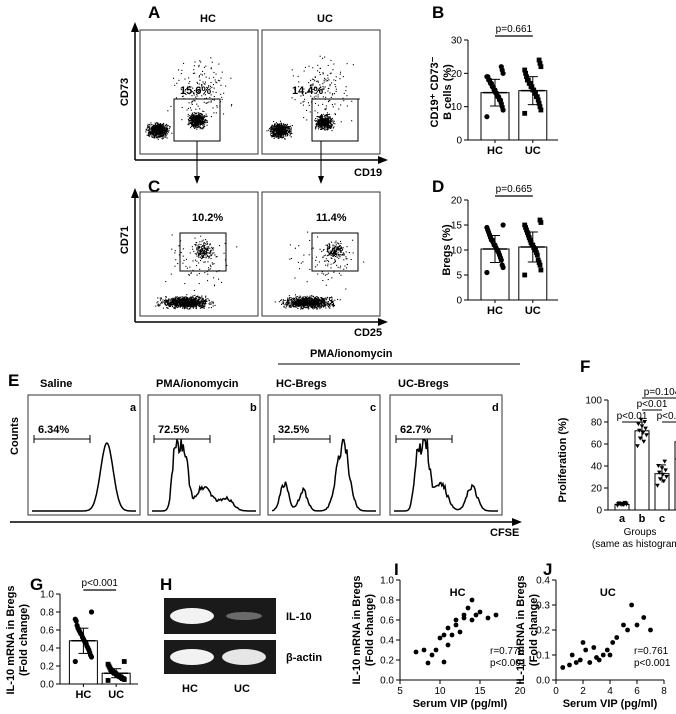 Image resolution: width=676 pixels, height=714 pixels. I want to click on flow-plot-c-hc-frame, so click(199, 254).